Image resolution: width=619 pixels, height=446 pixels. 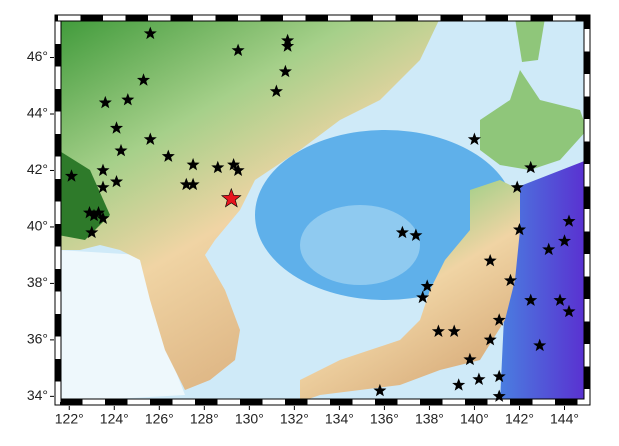 What do you see at coordinates (159, 419) in the screenshot?
I see `x-tick-label: 126°` at bounding box center [159, 419].